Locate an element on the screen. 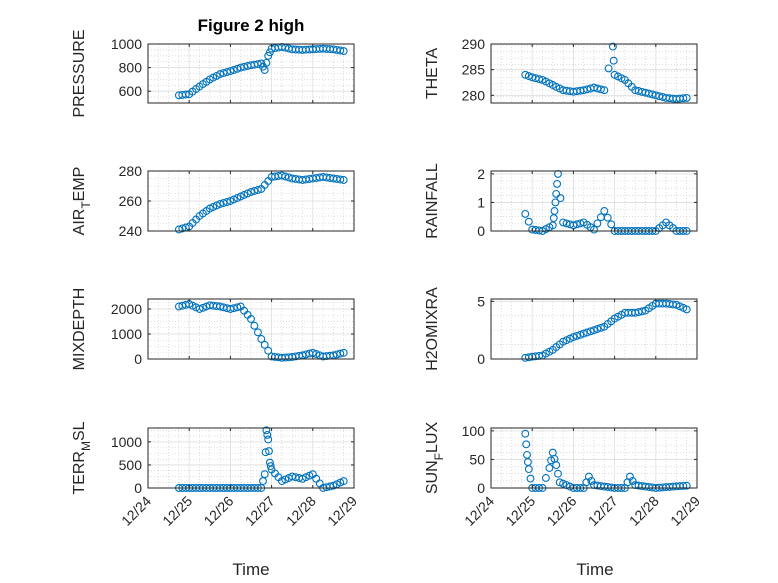 The height and width of the screenshot is (583, 778). y-axis-label-main: RAINFALL is located at coordinates (432, 201).